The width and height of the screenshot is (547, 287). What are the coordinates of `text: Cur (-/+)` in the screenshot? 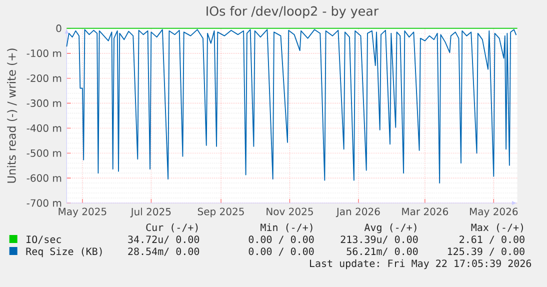 It's located at (172, 227).